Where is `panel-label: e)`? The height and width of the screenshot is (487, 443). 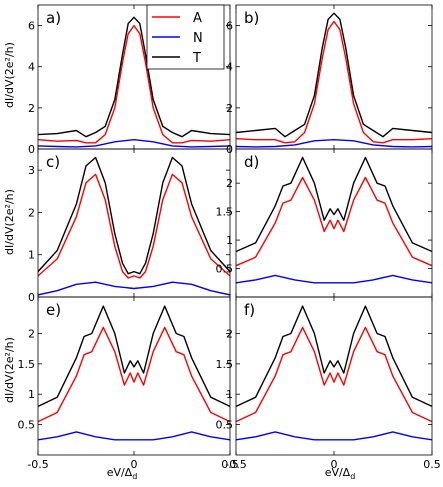 panel-label: e) is located at coordinates (53, 310).